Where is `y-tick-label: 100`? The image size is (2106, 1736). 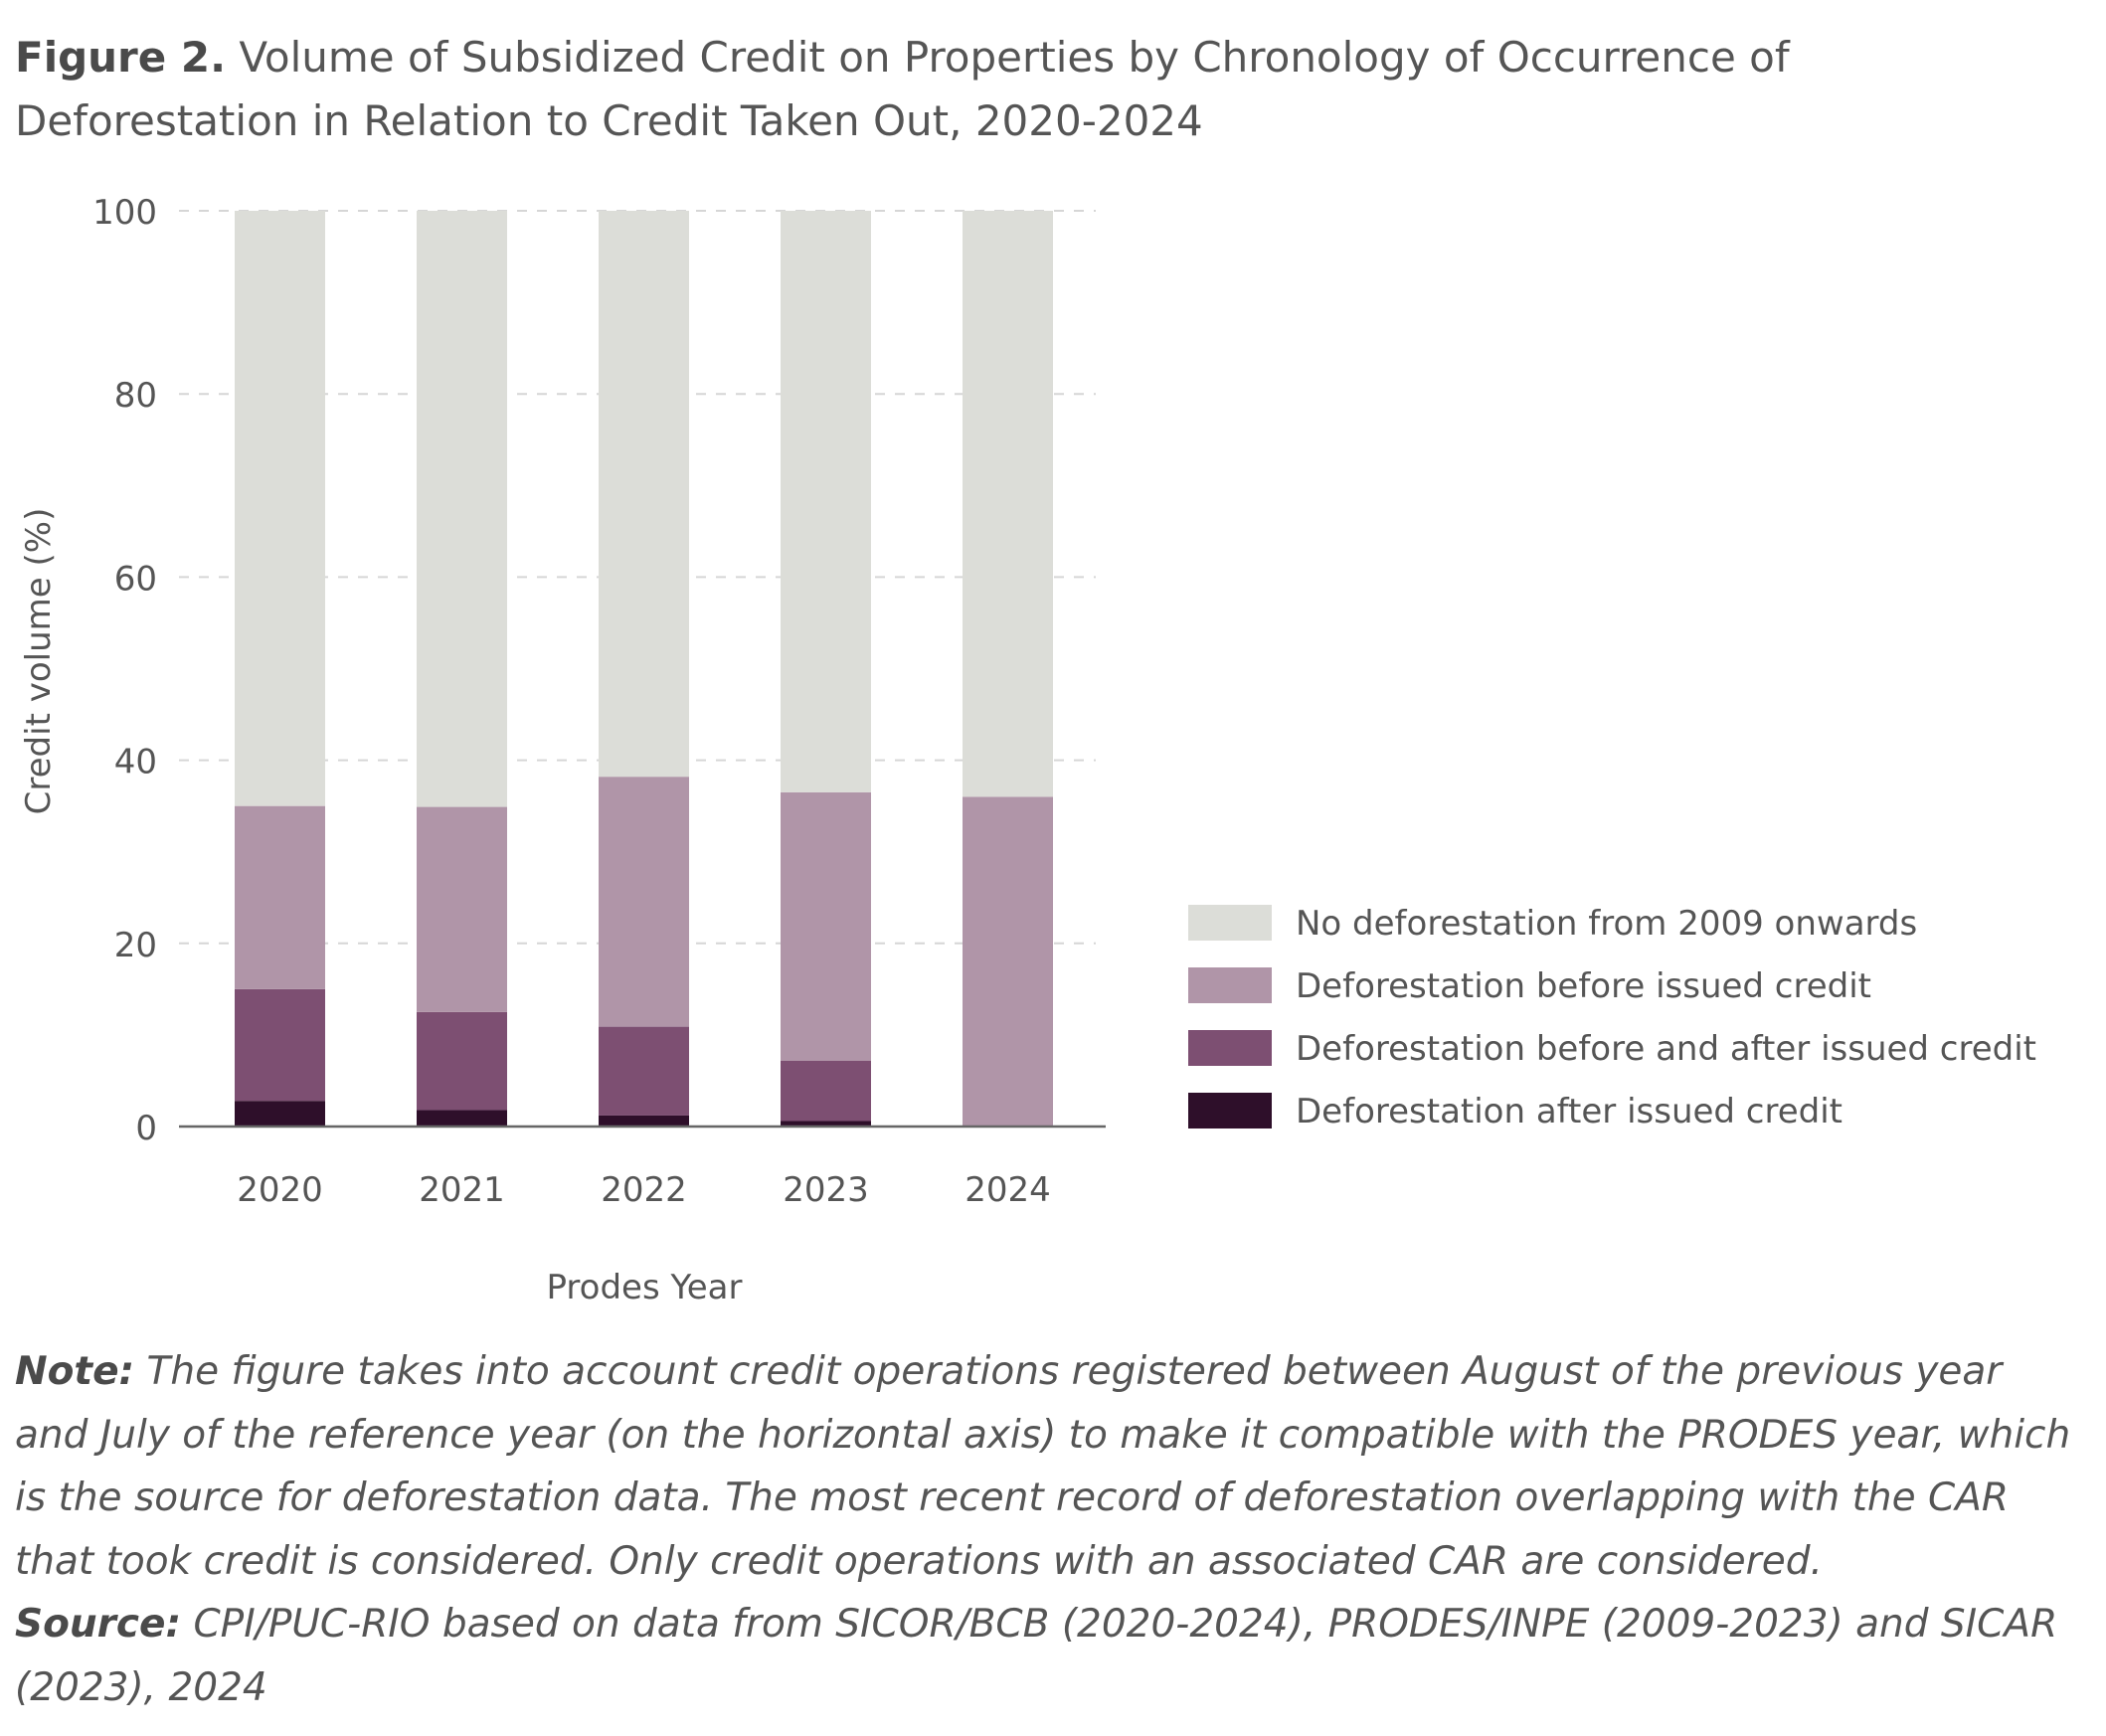
y-tick-label: 100 is located at coordinates (124, 213).